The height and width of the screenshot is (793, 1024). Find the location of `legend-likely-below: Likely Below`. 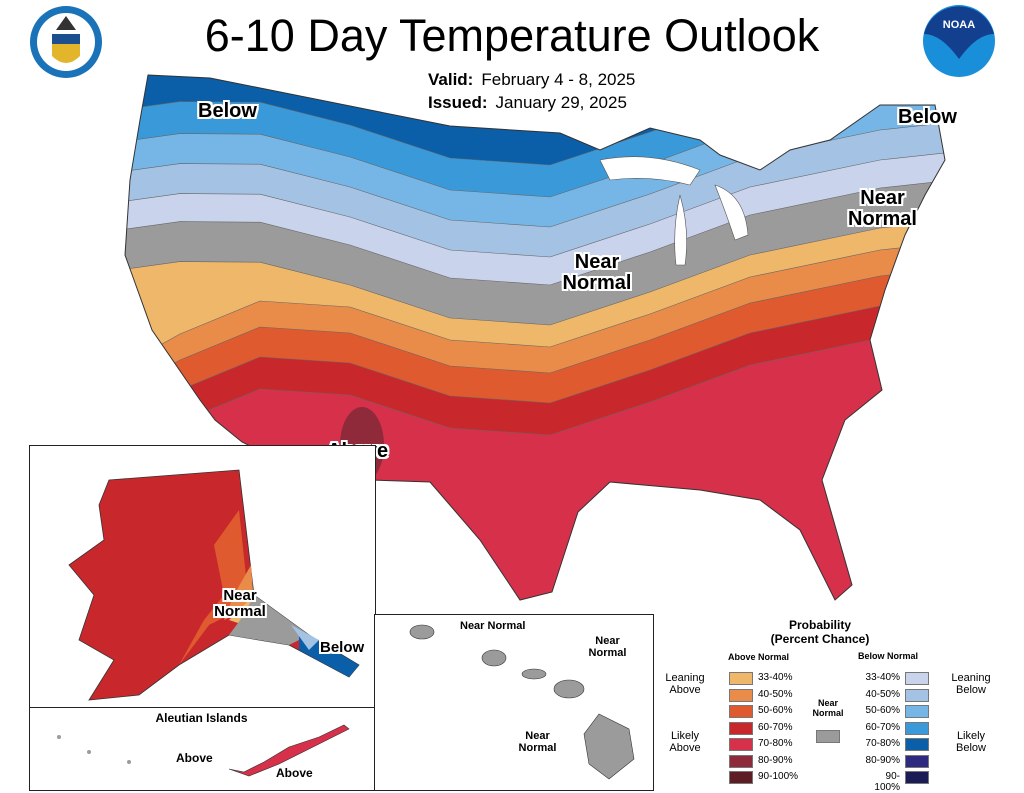

legend-likely-below: Likely Below is located at coordinates (971, 742).